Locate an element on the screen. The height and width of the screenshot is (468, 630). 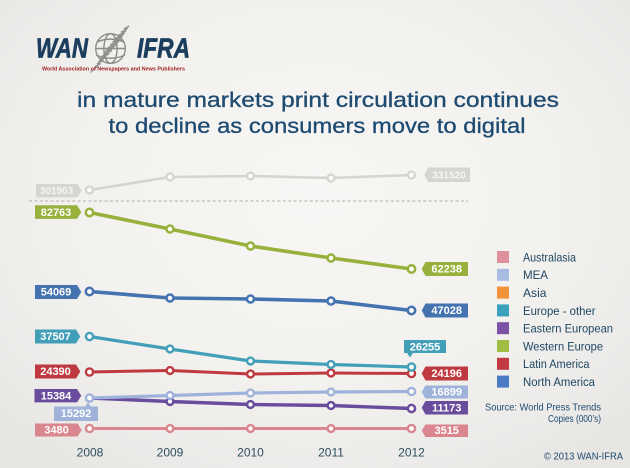
svg-text: 2011 is located at coordinates (331, 453).